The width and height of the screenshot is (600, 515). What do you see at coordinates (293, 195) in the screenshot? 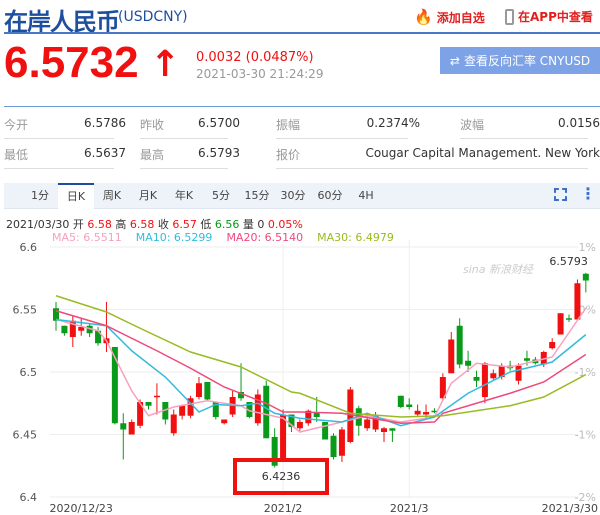
I see `tab-period: 30分` at bounding box center [293, 195].